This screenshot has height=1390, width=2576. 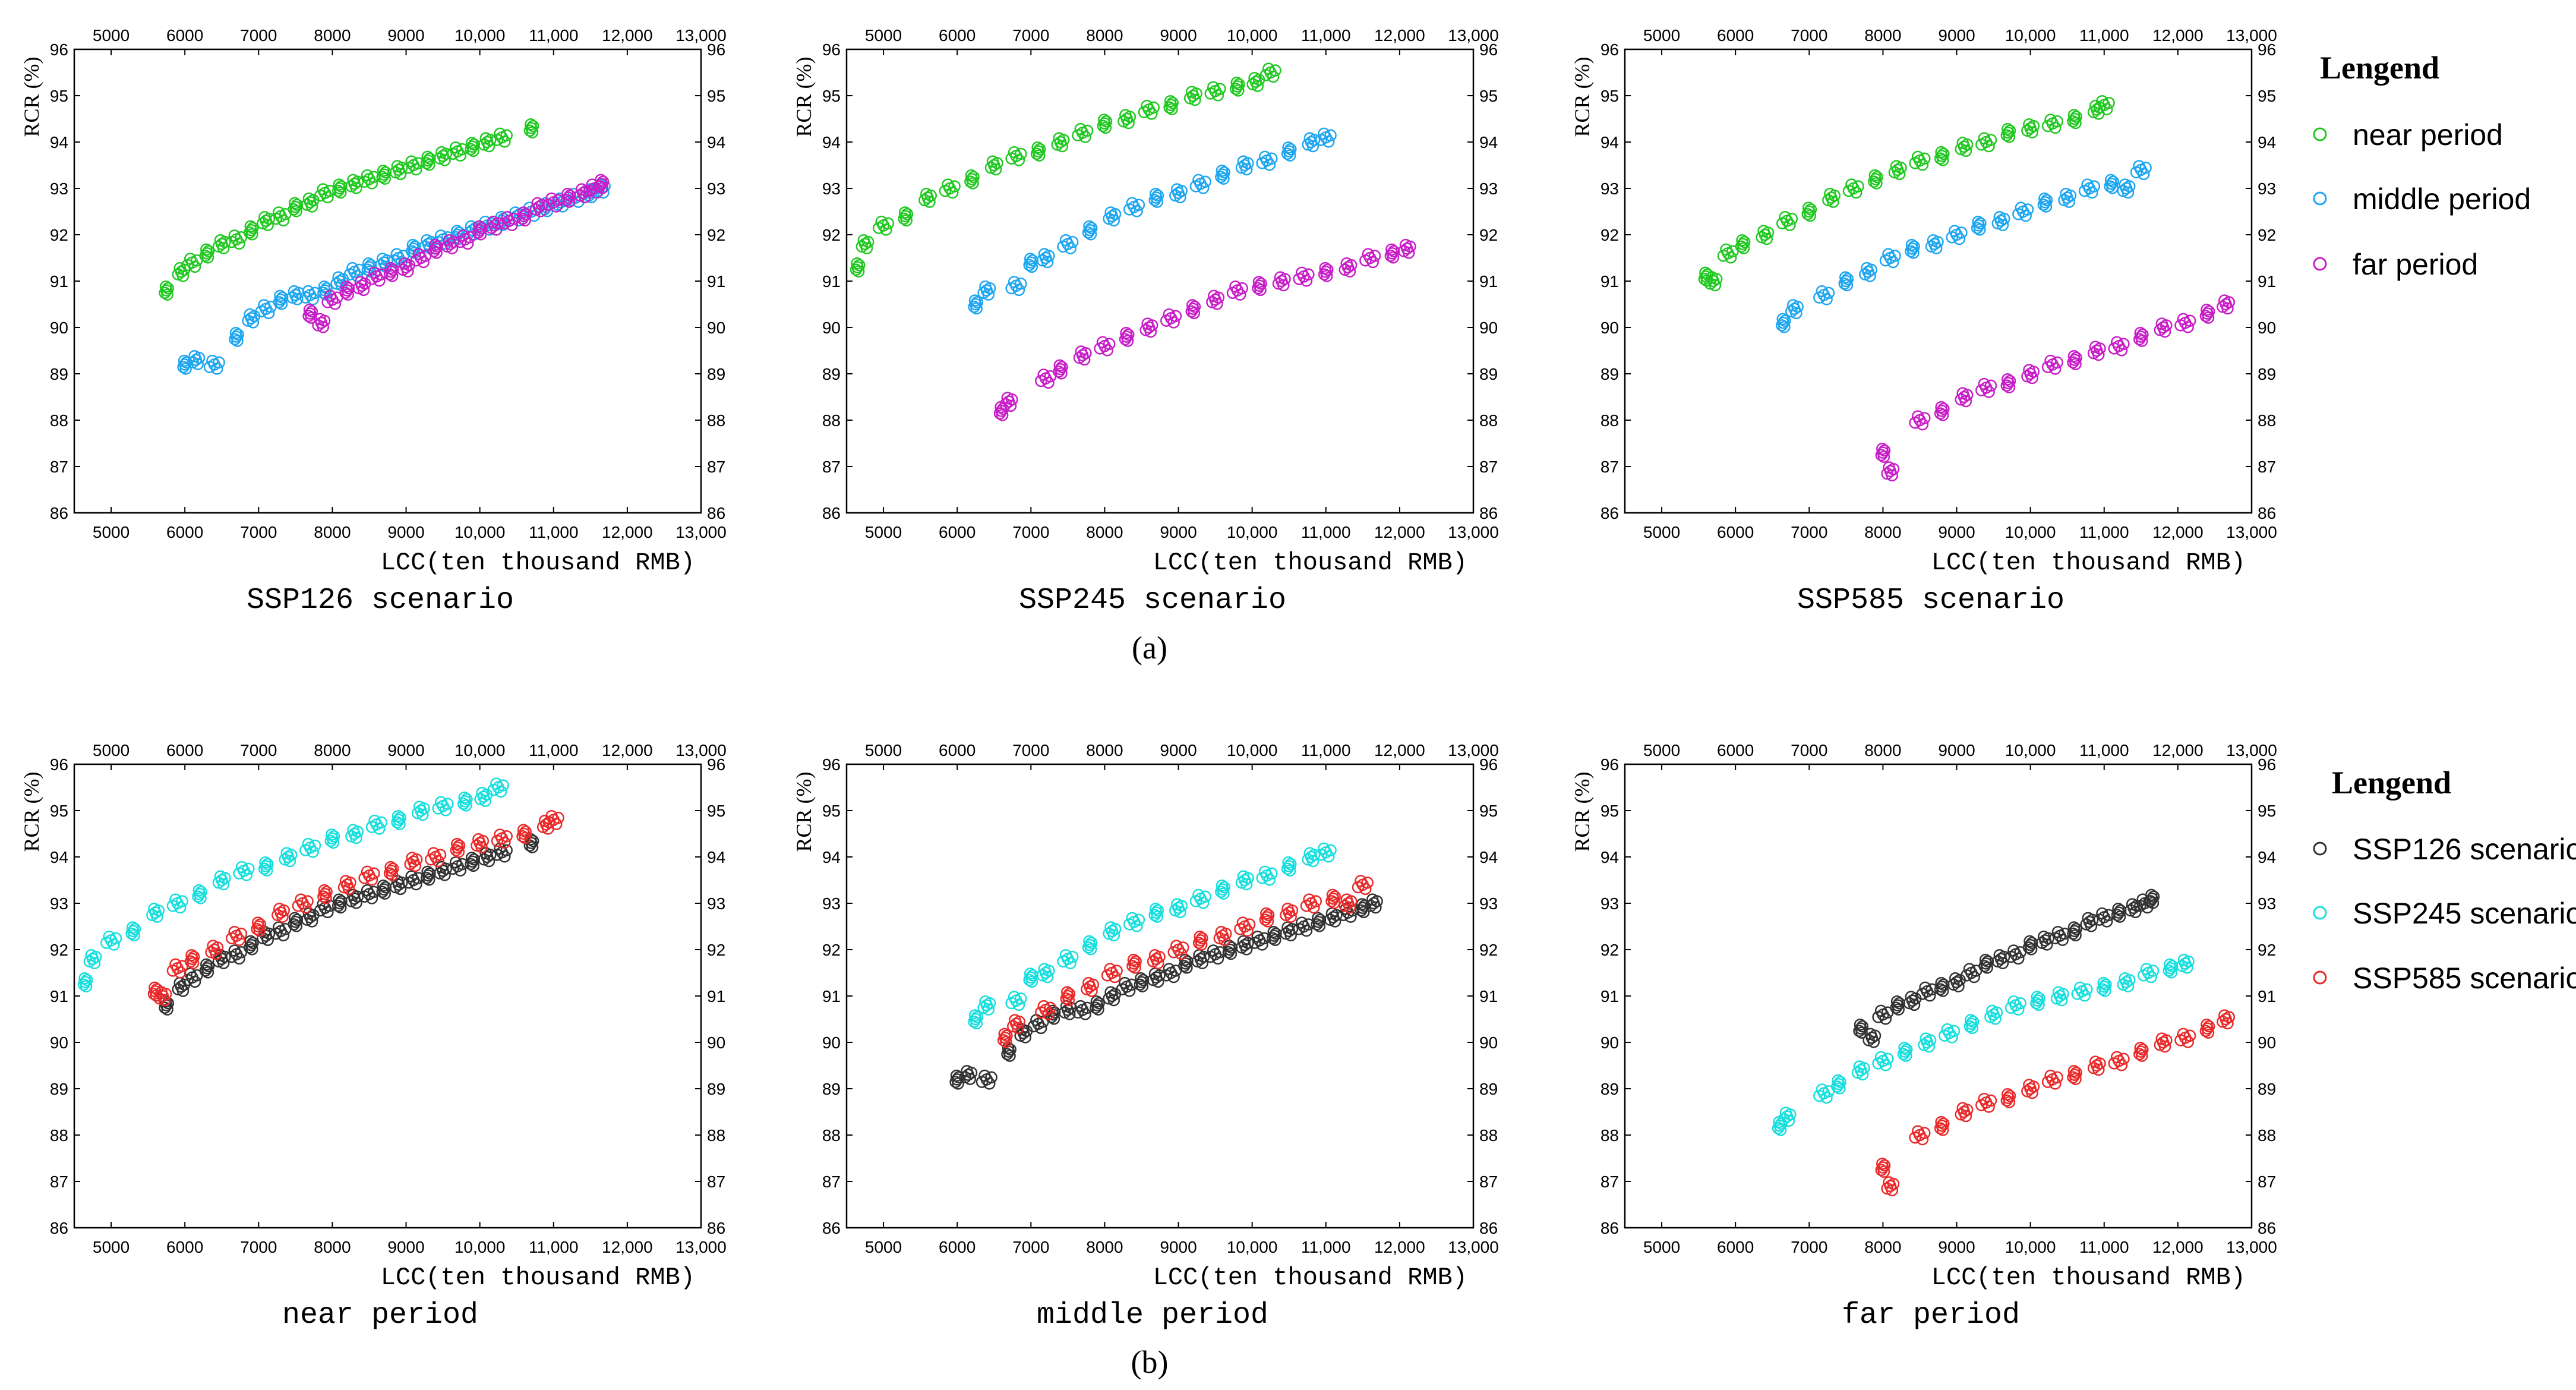 I want to click on x-tick-label-bottom: 10,000, so click(x=1252, y=532).